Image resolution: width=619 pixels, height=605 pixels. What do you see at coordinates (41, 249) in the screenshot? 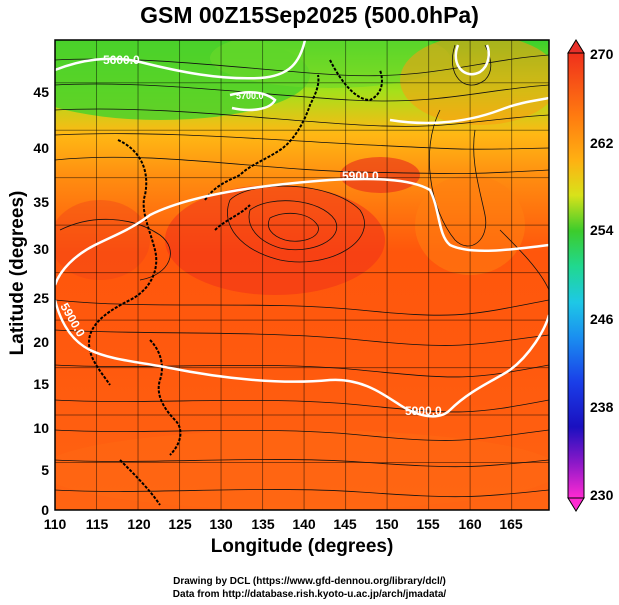
I see `y-tick-label: 30` at bounding box center [41, 249].